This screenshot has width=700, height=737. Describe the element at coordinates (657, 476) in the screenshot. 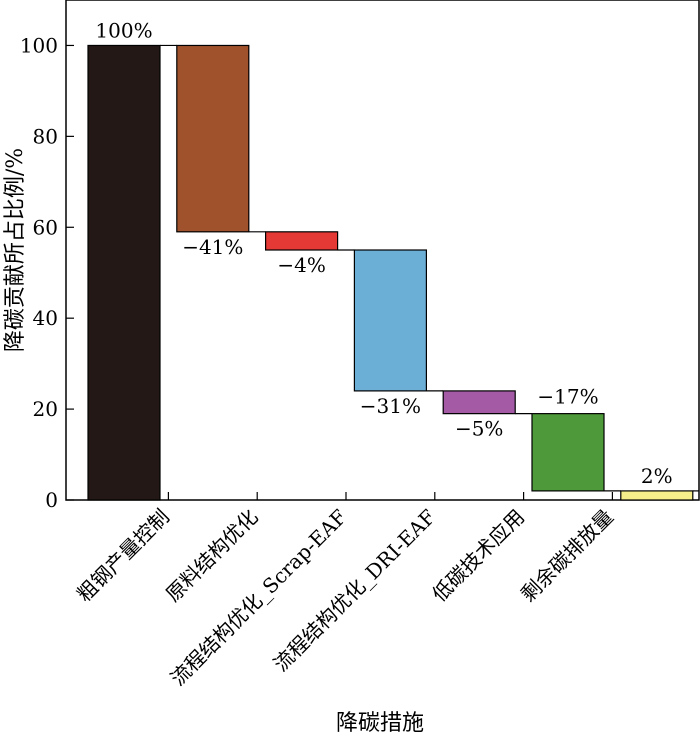

I see `data-label-6: 2%` at that location.